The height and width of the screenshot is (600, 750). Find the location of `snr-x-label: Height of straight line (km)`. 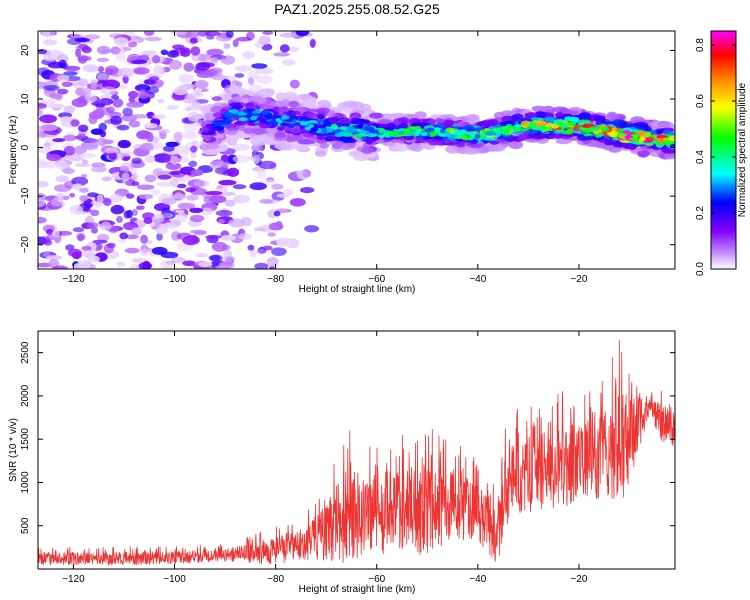

snr-x-label: Height of straight line (km) is located at coordinates (357, 589).